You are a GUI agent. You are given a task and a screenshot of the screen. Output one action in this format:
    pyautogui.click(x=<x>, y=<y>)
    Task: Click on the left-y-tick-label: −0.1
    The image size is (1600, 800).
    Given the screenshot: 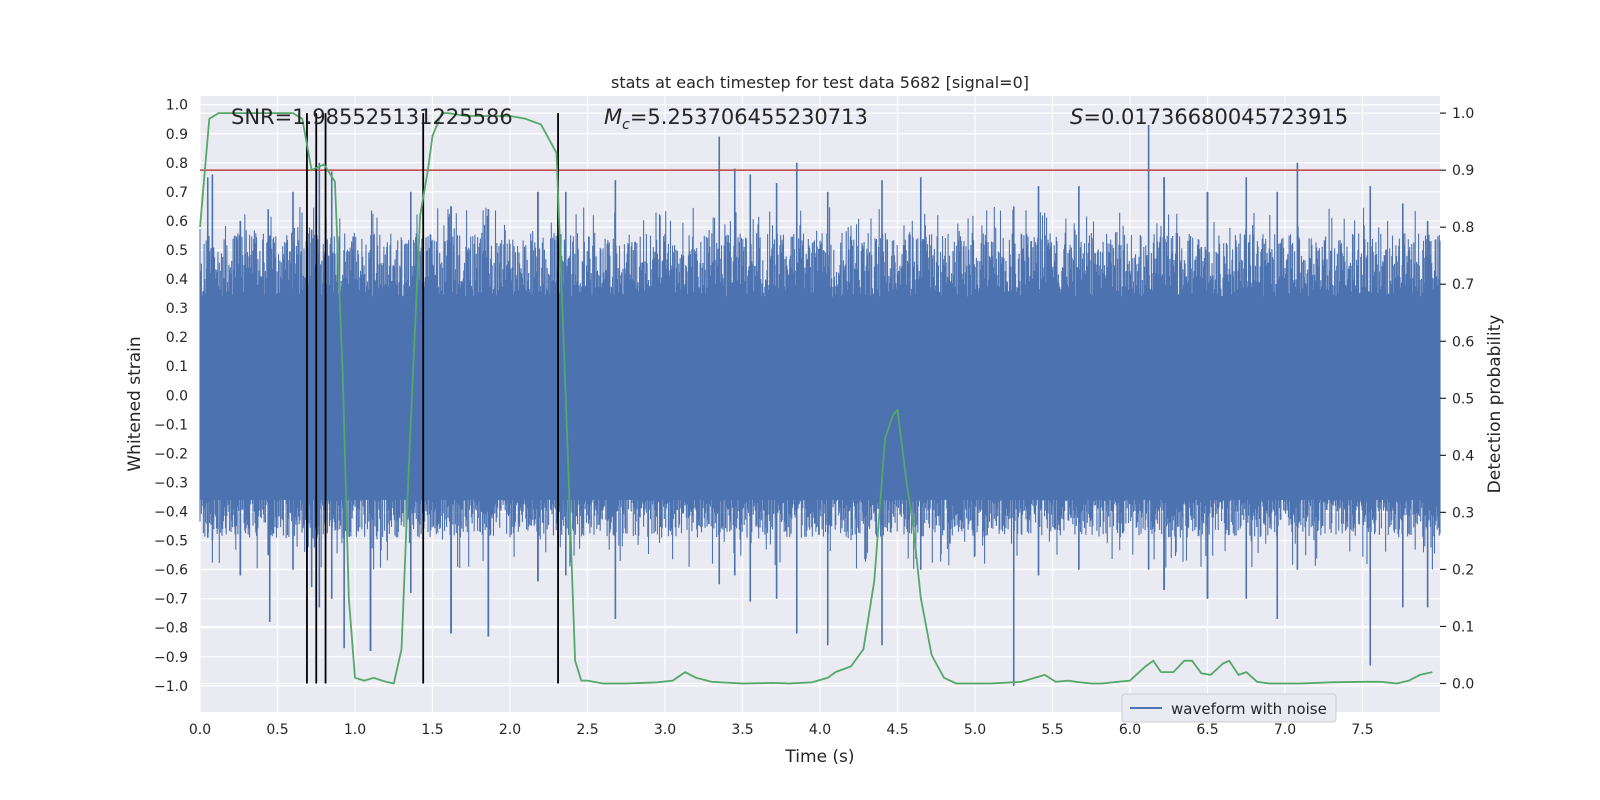 What is the action you would take?
    pyautogui.click(x=171, y=425)
    